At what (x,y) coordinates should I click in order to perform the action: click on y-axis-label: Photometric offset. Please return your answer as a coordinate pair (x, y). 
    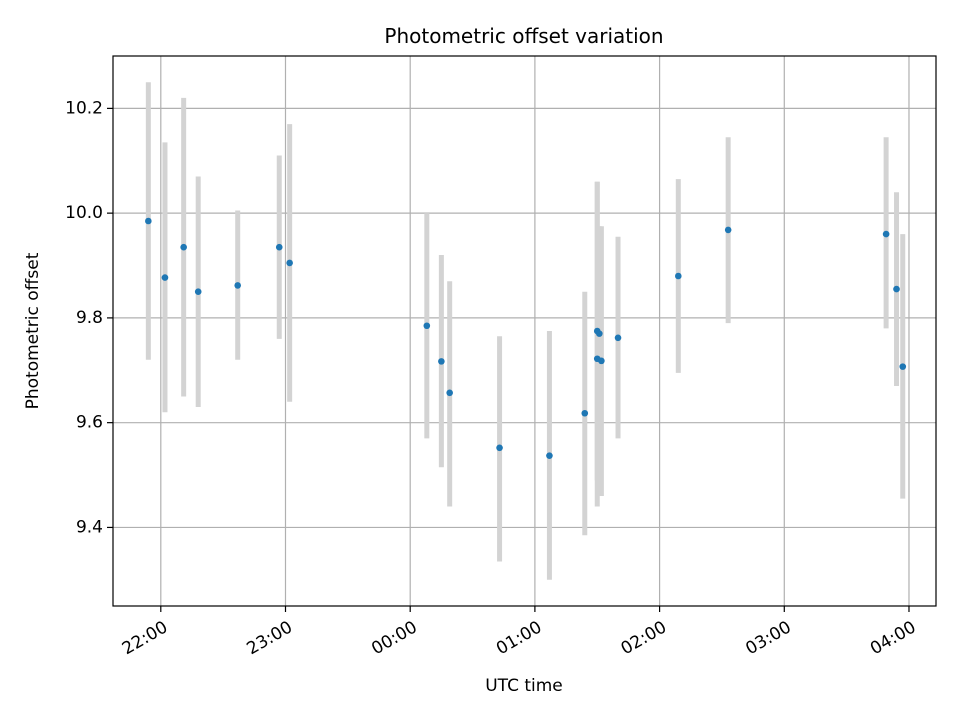
    Looking at the image, I should click on (33, 330).